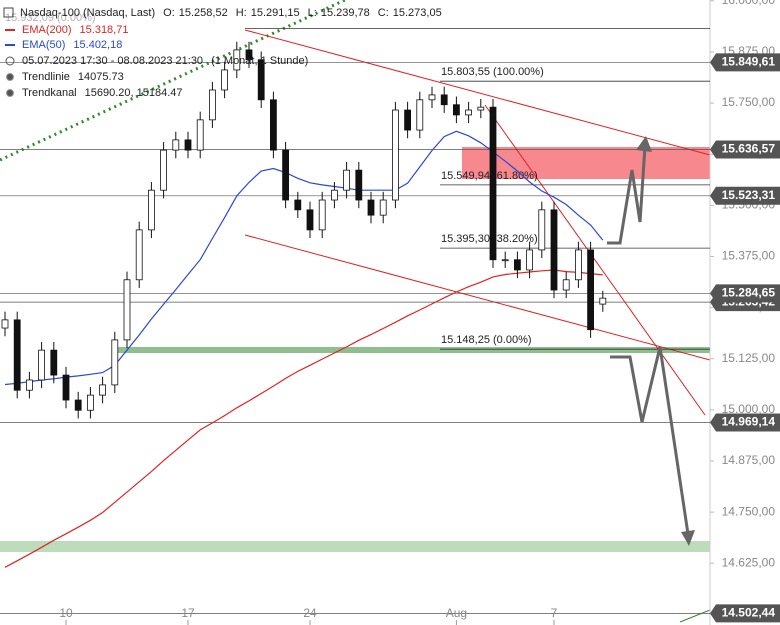  Describe the element at coordinates (66, 613) in the screenshot. I see `x-tick-label: 10` at that location.